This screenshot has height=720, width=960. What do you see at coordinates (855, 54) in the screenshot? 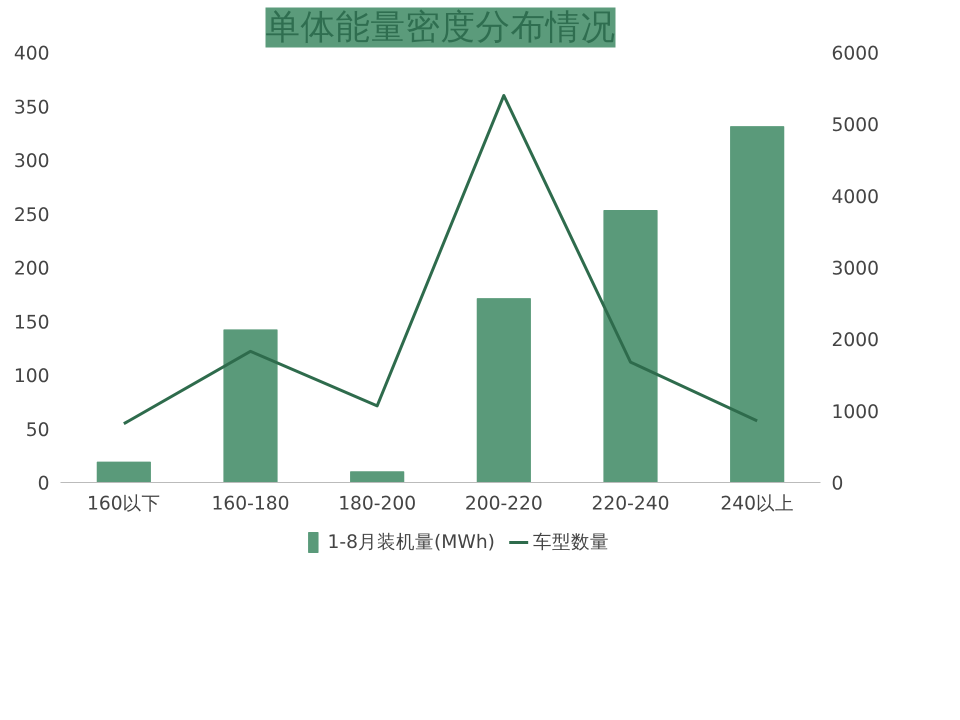
I see `y2-tick-label: 6000` at bounding box center [855, 54].